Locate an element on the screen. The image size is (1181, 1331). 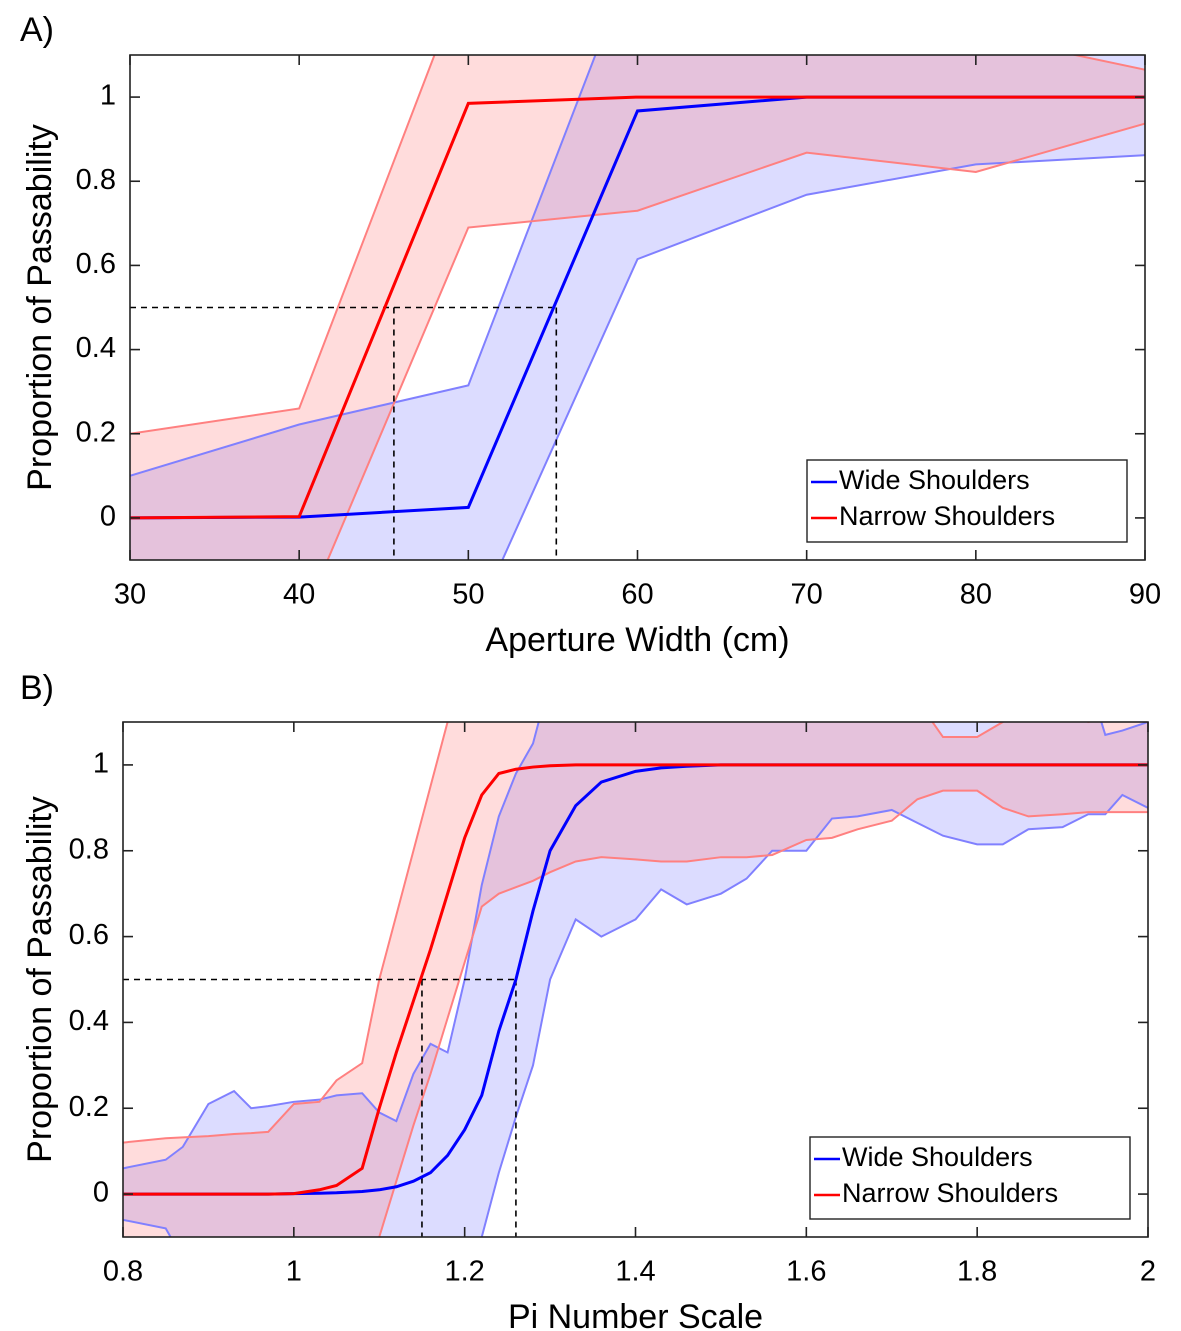
x-tick-label: 1 is located at coordinates (294, 1272).